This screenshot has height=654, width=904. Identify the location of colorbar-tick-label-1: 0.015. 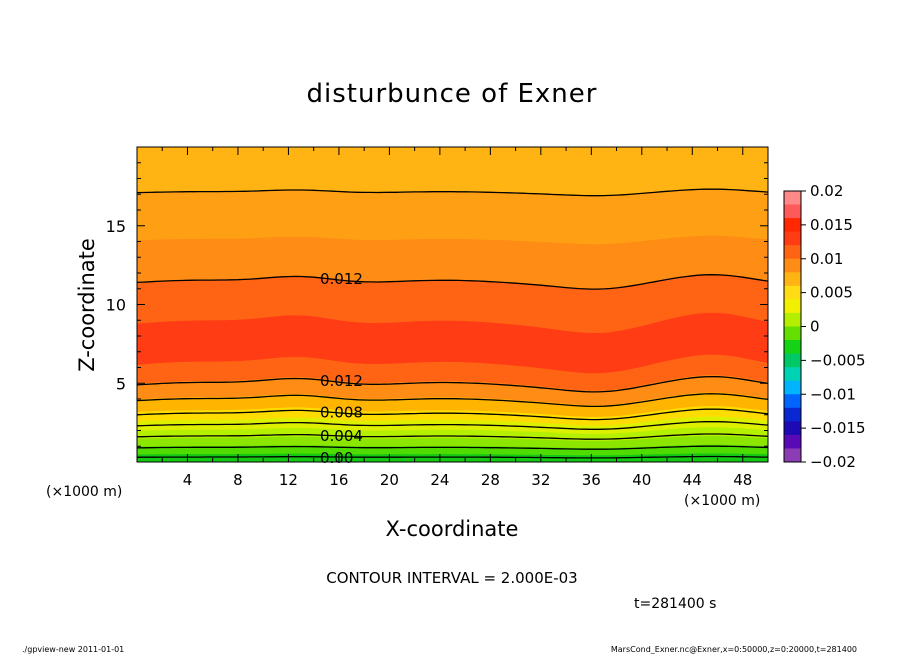
(831, 225).